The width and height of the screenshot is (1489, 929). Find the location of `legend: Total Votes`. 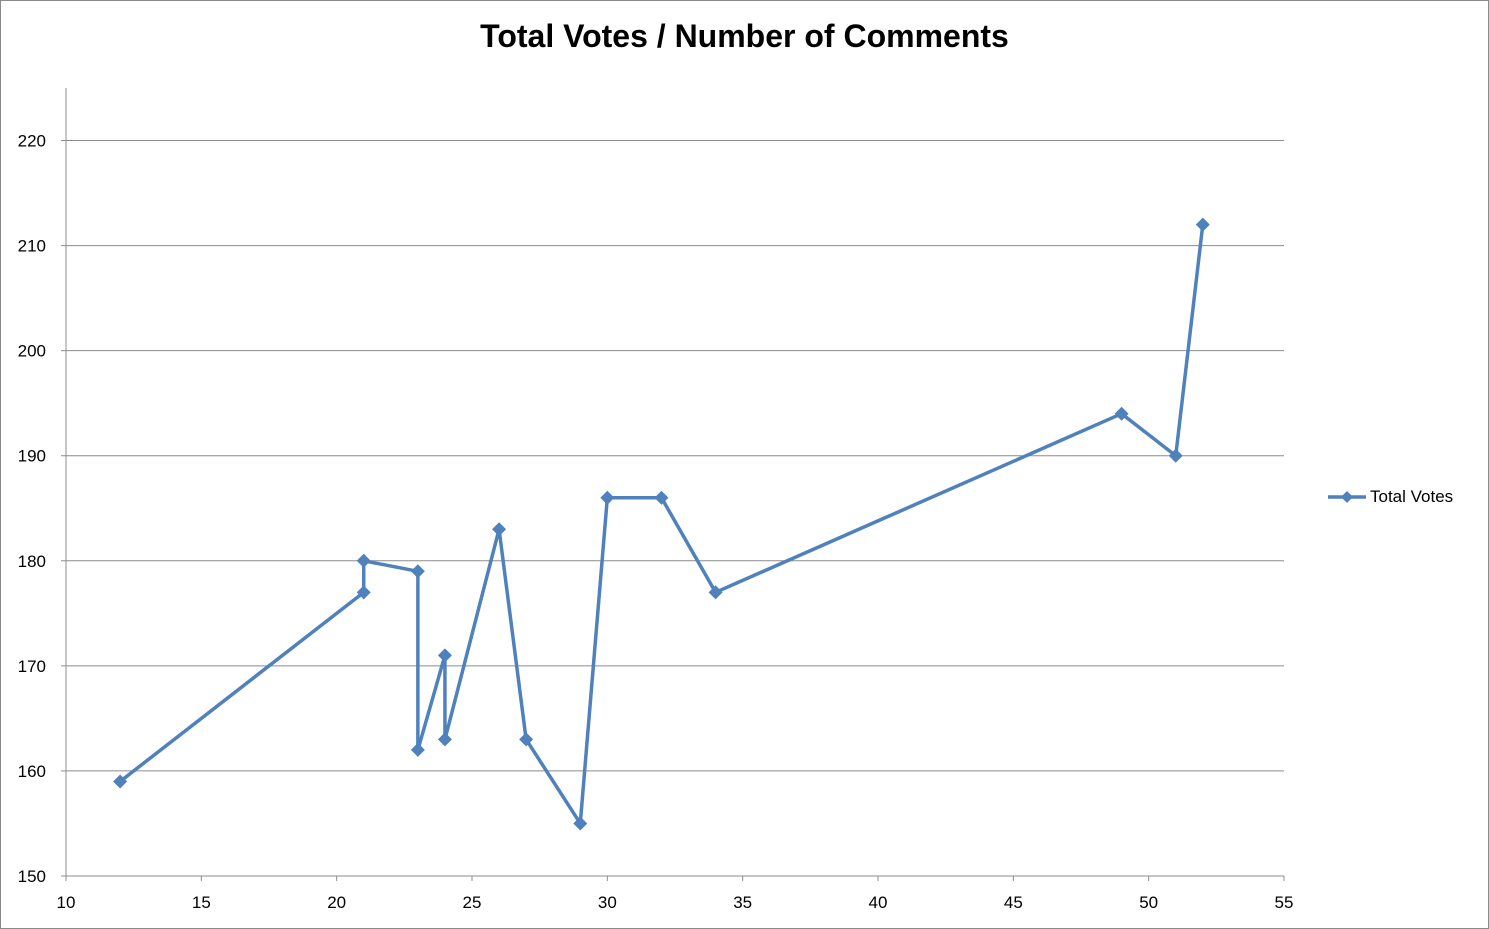

legend: Total Votes is located at coordinates (1389, 497).